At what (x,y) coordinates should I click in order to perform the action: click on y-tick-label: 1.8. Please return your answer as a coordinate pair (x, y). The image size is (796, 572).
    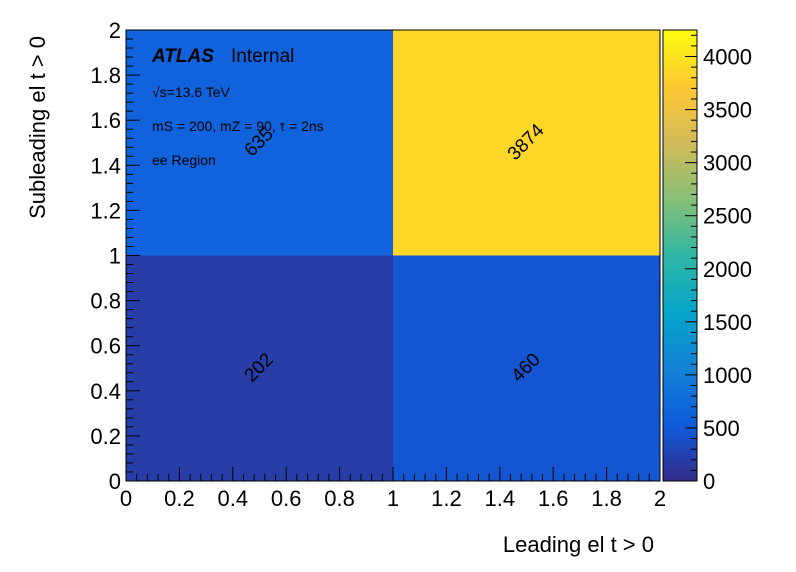
    Looking at the image, I should click on (105, 75).